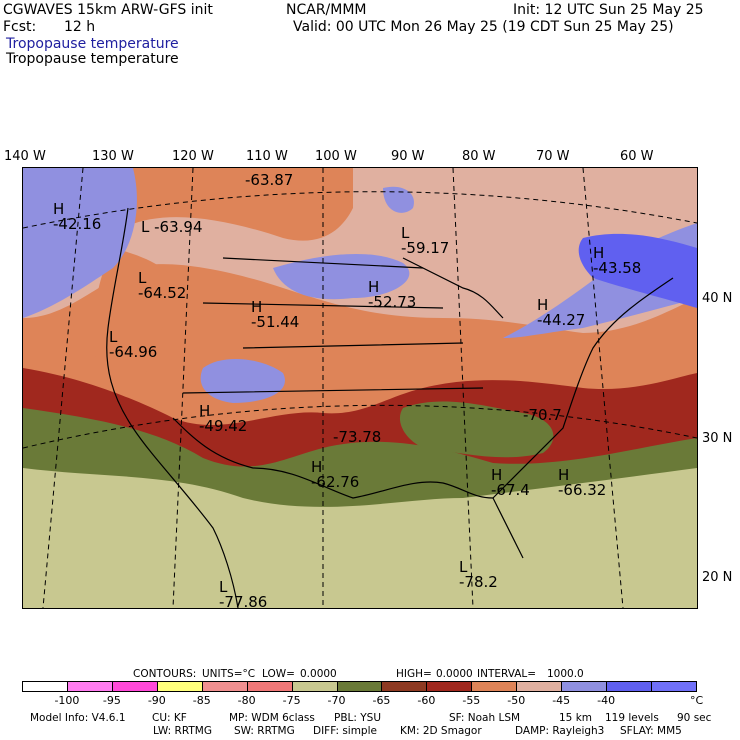  What do you see at coordinates (80, 243) in the screenshot?
I see `field-region-nw-high` at bounding box center [80, 243].